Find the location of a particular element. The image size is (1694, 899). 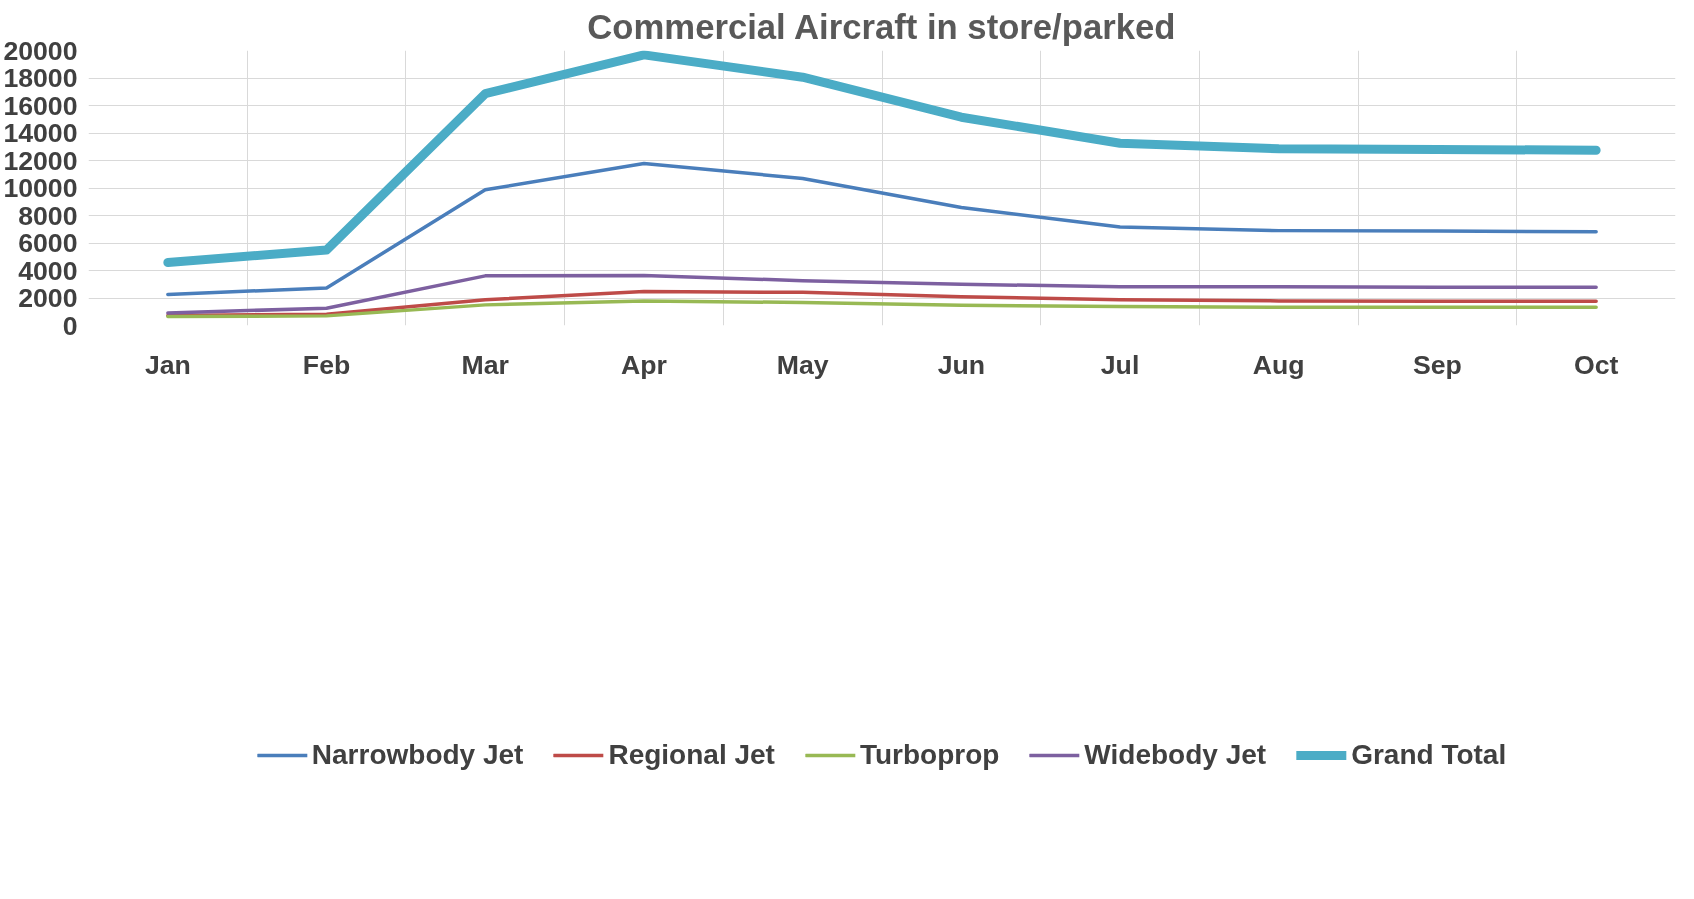

x-tick-label: Apr is located at coordinates (644, 364).